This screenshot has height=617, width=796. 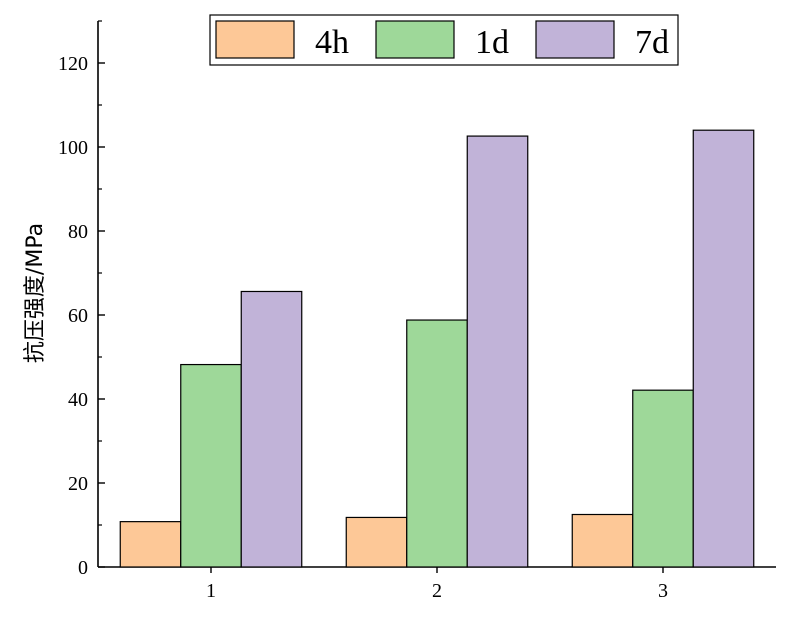 I want to click on y-tick-label: 120, so click(x=73, y=64).